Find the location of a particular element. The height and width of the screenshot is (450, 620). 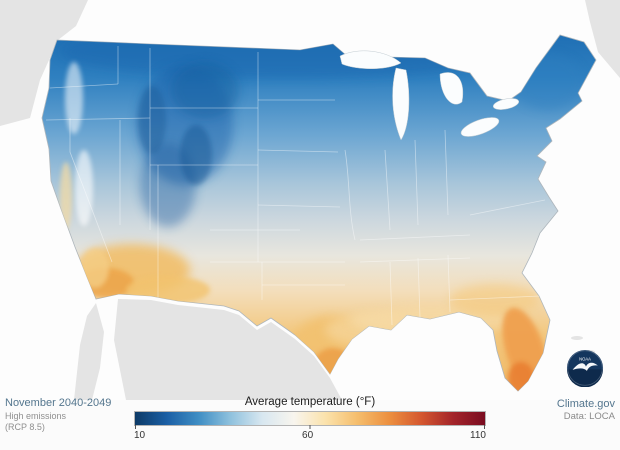

noaa-seagull-icon is located at coordinates (585, 366).